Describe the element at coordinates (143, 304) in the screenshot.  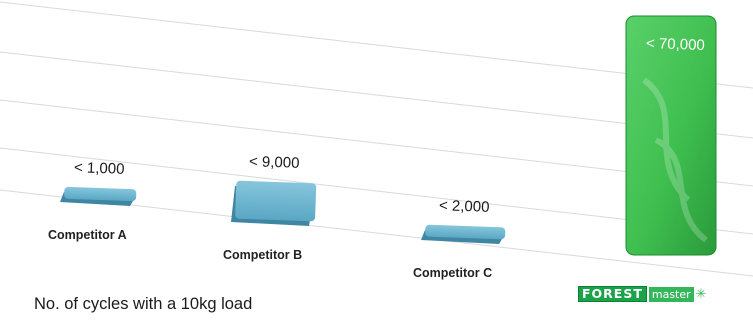
I see `chart-caption: No. of cycles with a 10kg load` at that location.